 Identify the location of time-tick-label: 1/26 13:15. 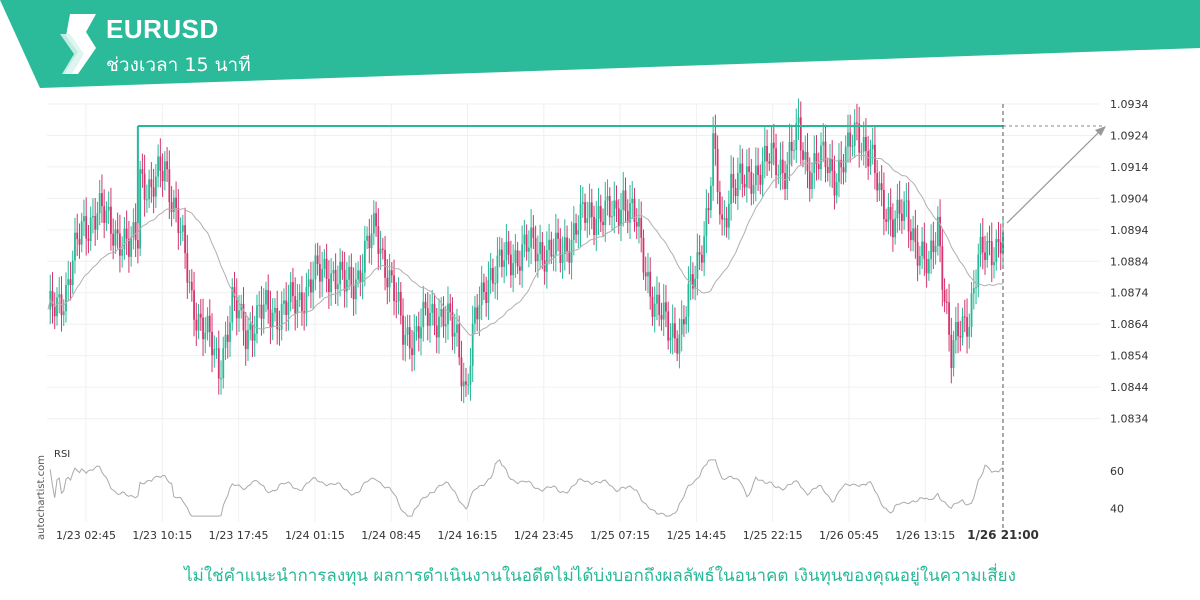
(925, 535).